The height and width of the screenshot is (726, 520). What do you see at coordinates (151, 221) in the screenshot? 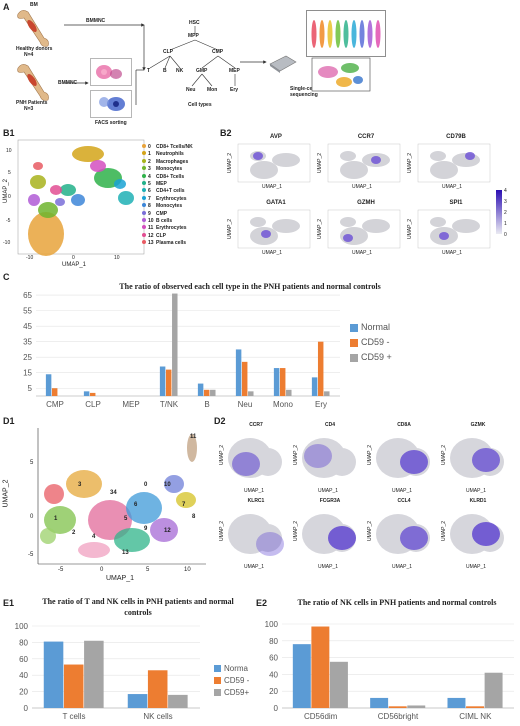
I see `legend-id: 10` at bounding box center [151, 221].